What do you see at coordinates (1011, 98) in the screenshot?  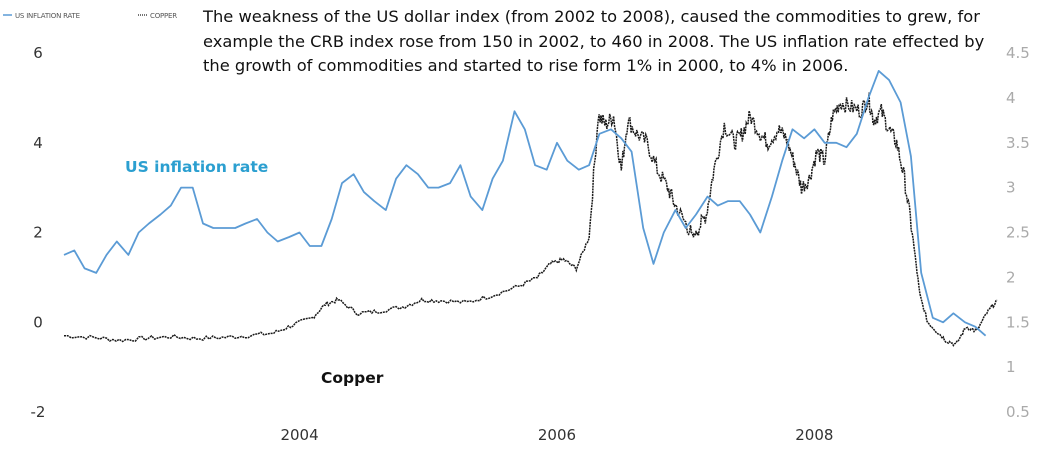 I see `right-tick-label: 4` at bounding box center [1011, 98].